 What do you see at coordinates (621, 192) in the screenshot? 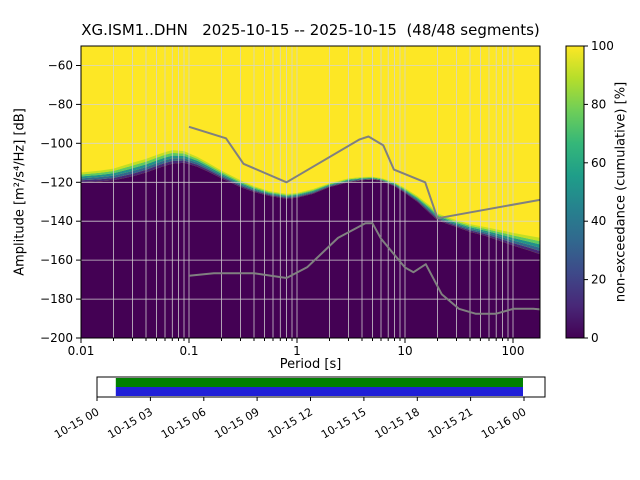
I see `colorbar-label: non-exceedance (cumulative) [%]` at bounding box center [621, 192].